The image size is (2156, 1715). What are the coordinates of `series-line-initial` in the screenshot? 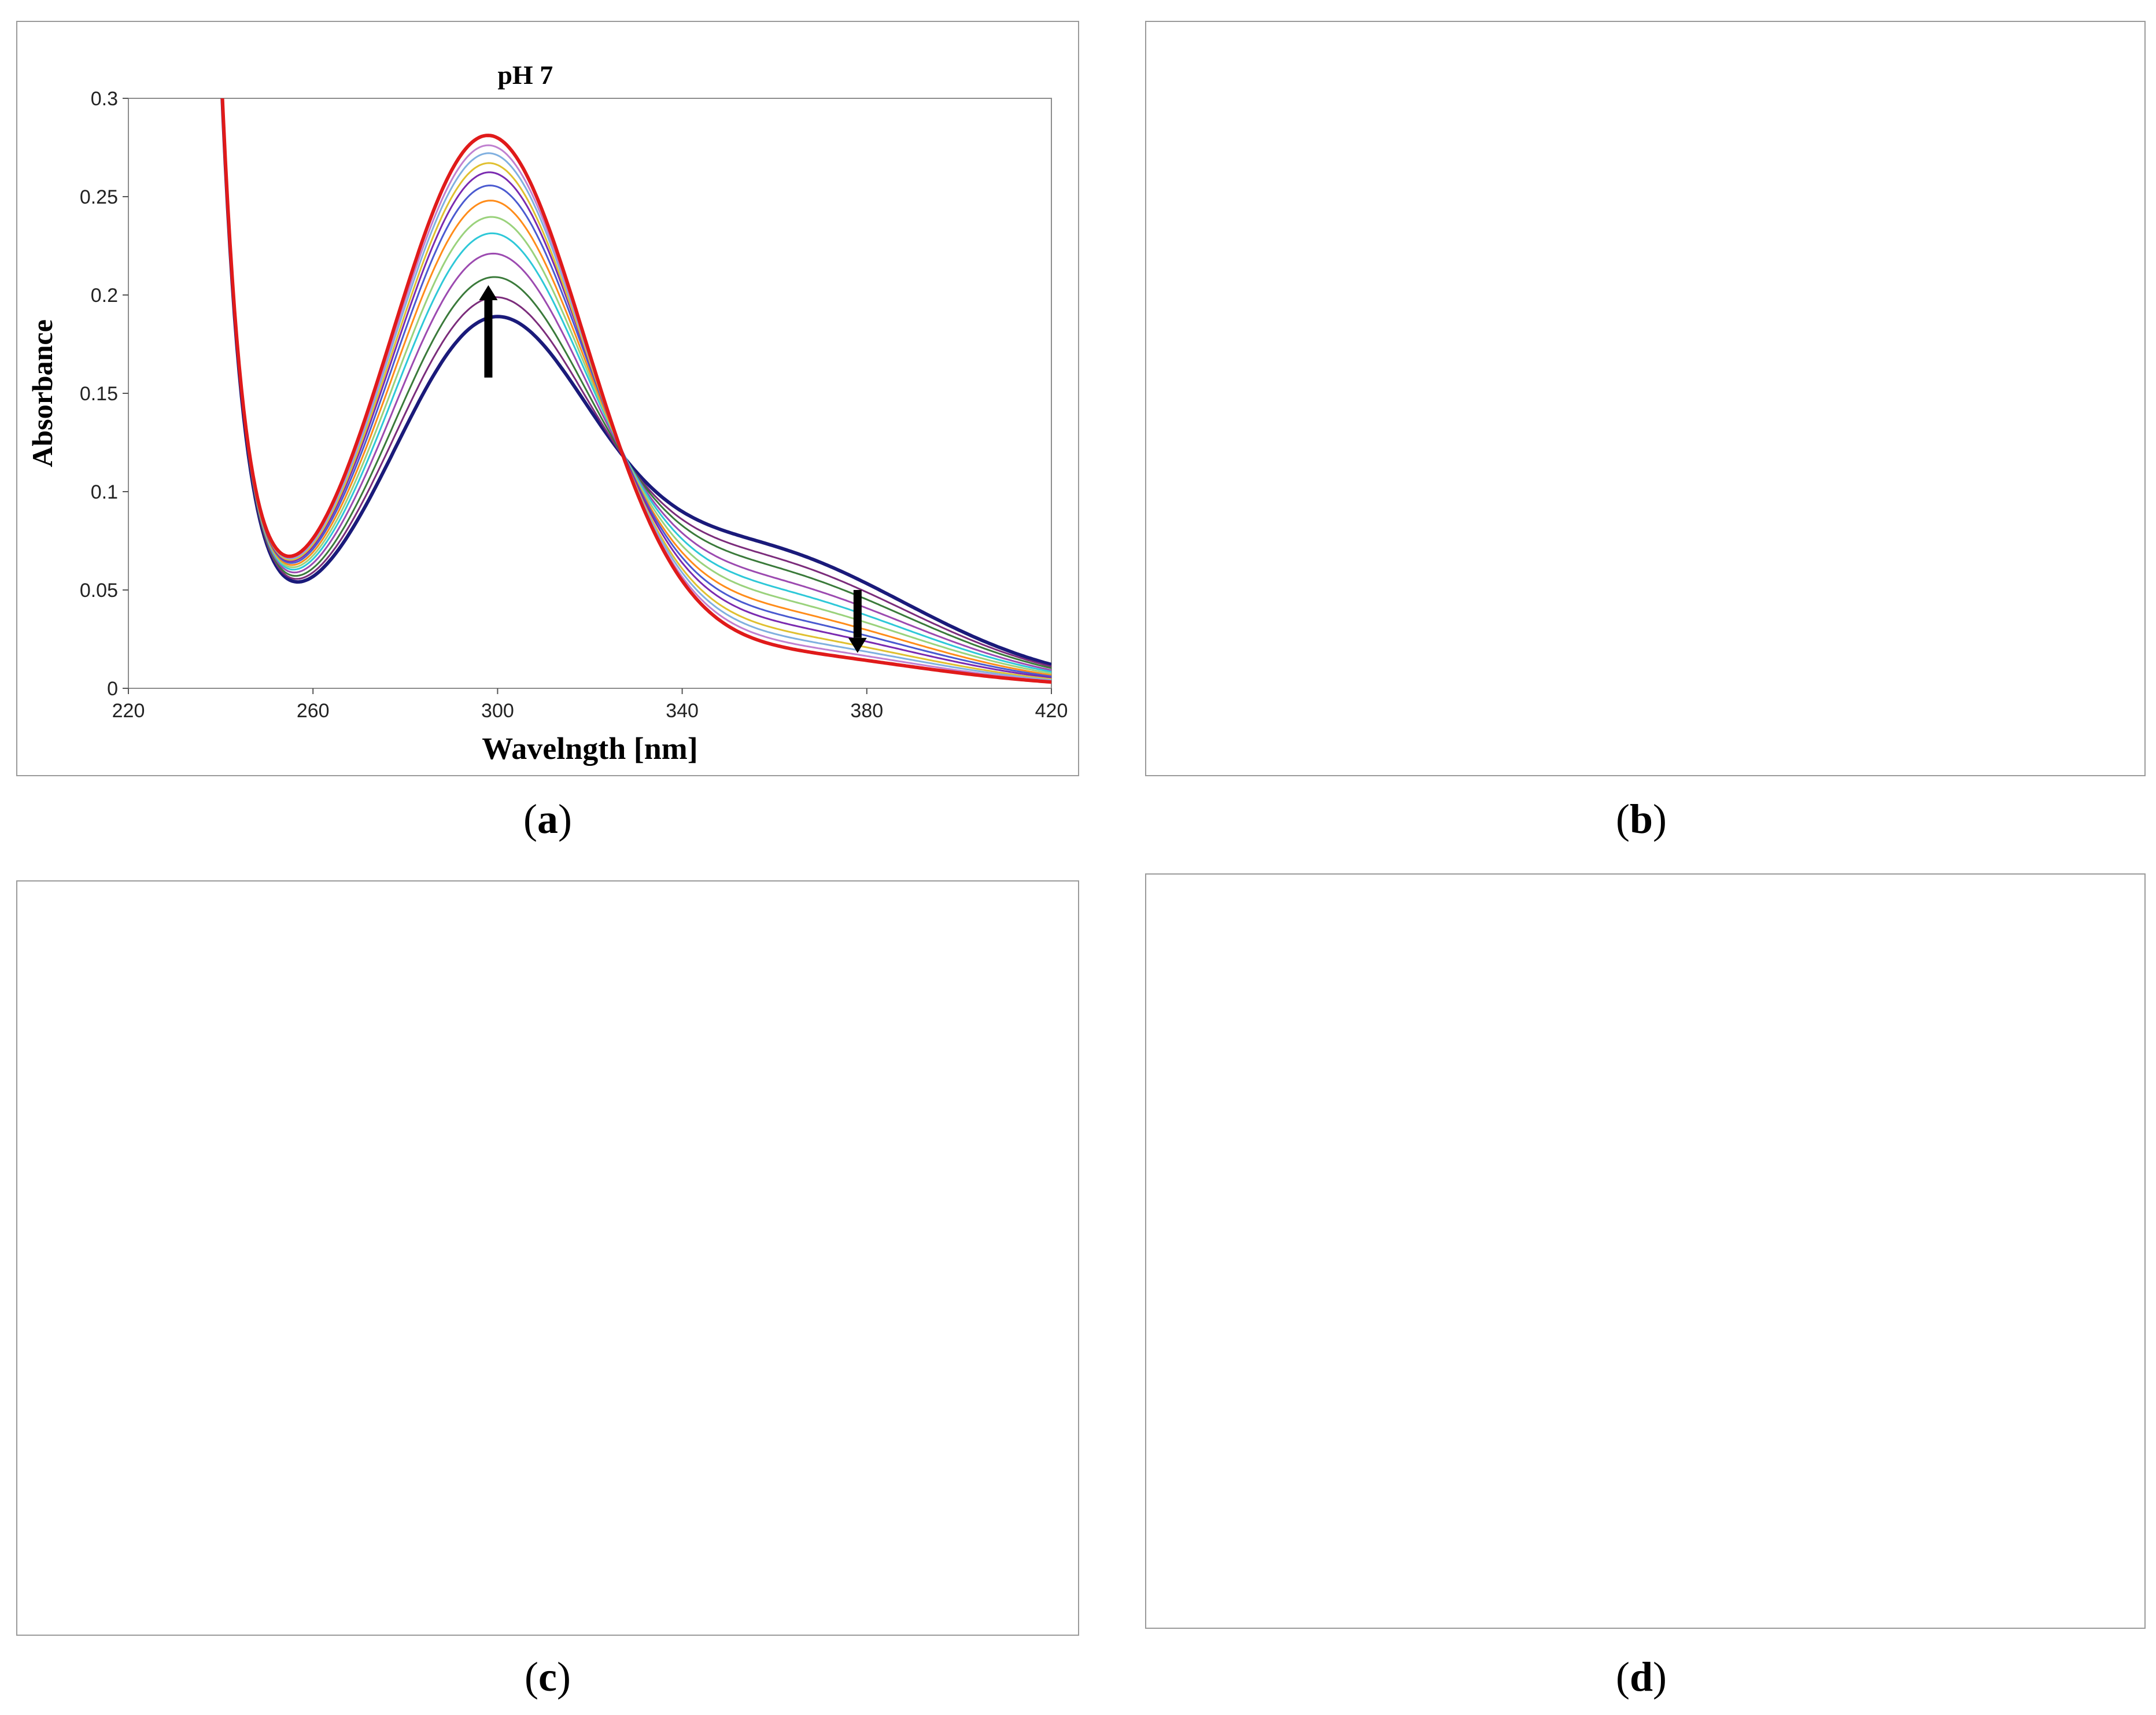 It's located at (635, 382).